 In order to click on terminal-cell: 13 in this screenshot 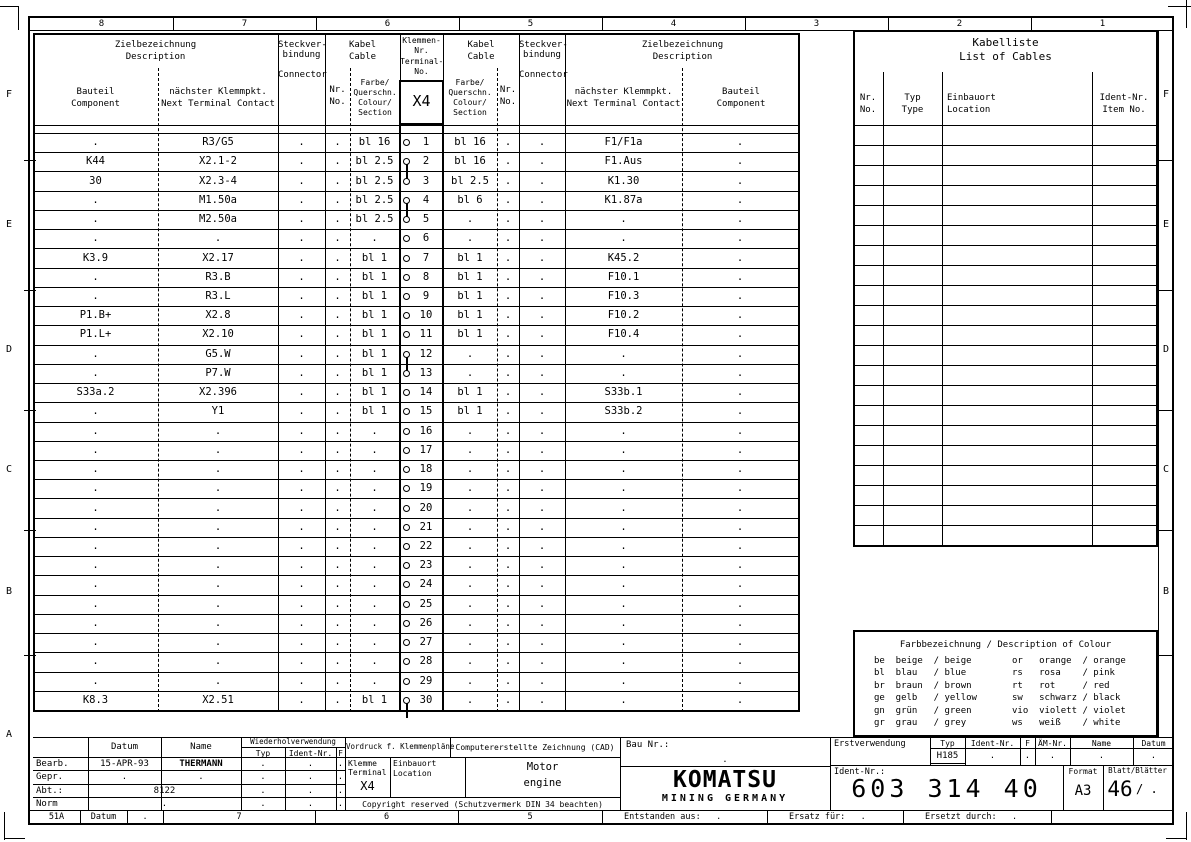, I will do `click(426, 372)`.